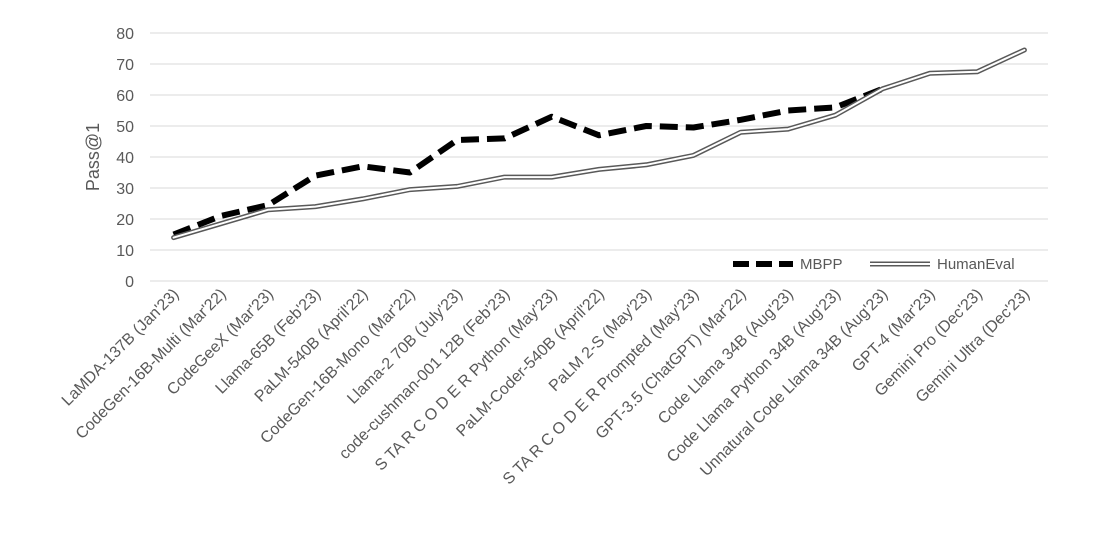 Image resolution: width=1100 pixels, height=556 pixels. Describe the element at coordinates (93, 157) in the screenshot. I see `y-axis-title: Pass@1` at that location.